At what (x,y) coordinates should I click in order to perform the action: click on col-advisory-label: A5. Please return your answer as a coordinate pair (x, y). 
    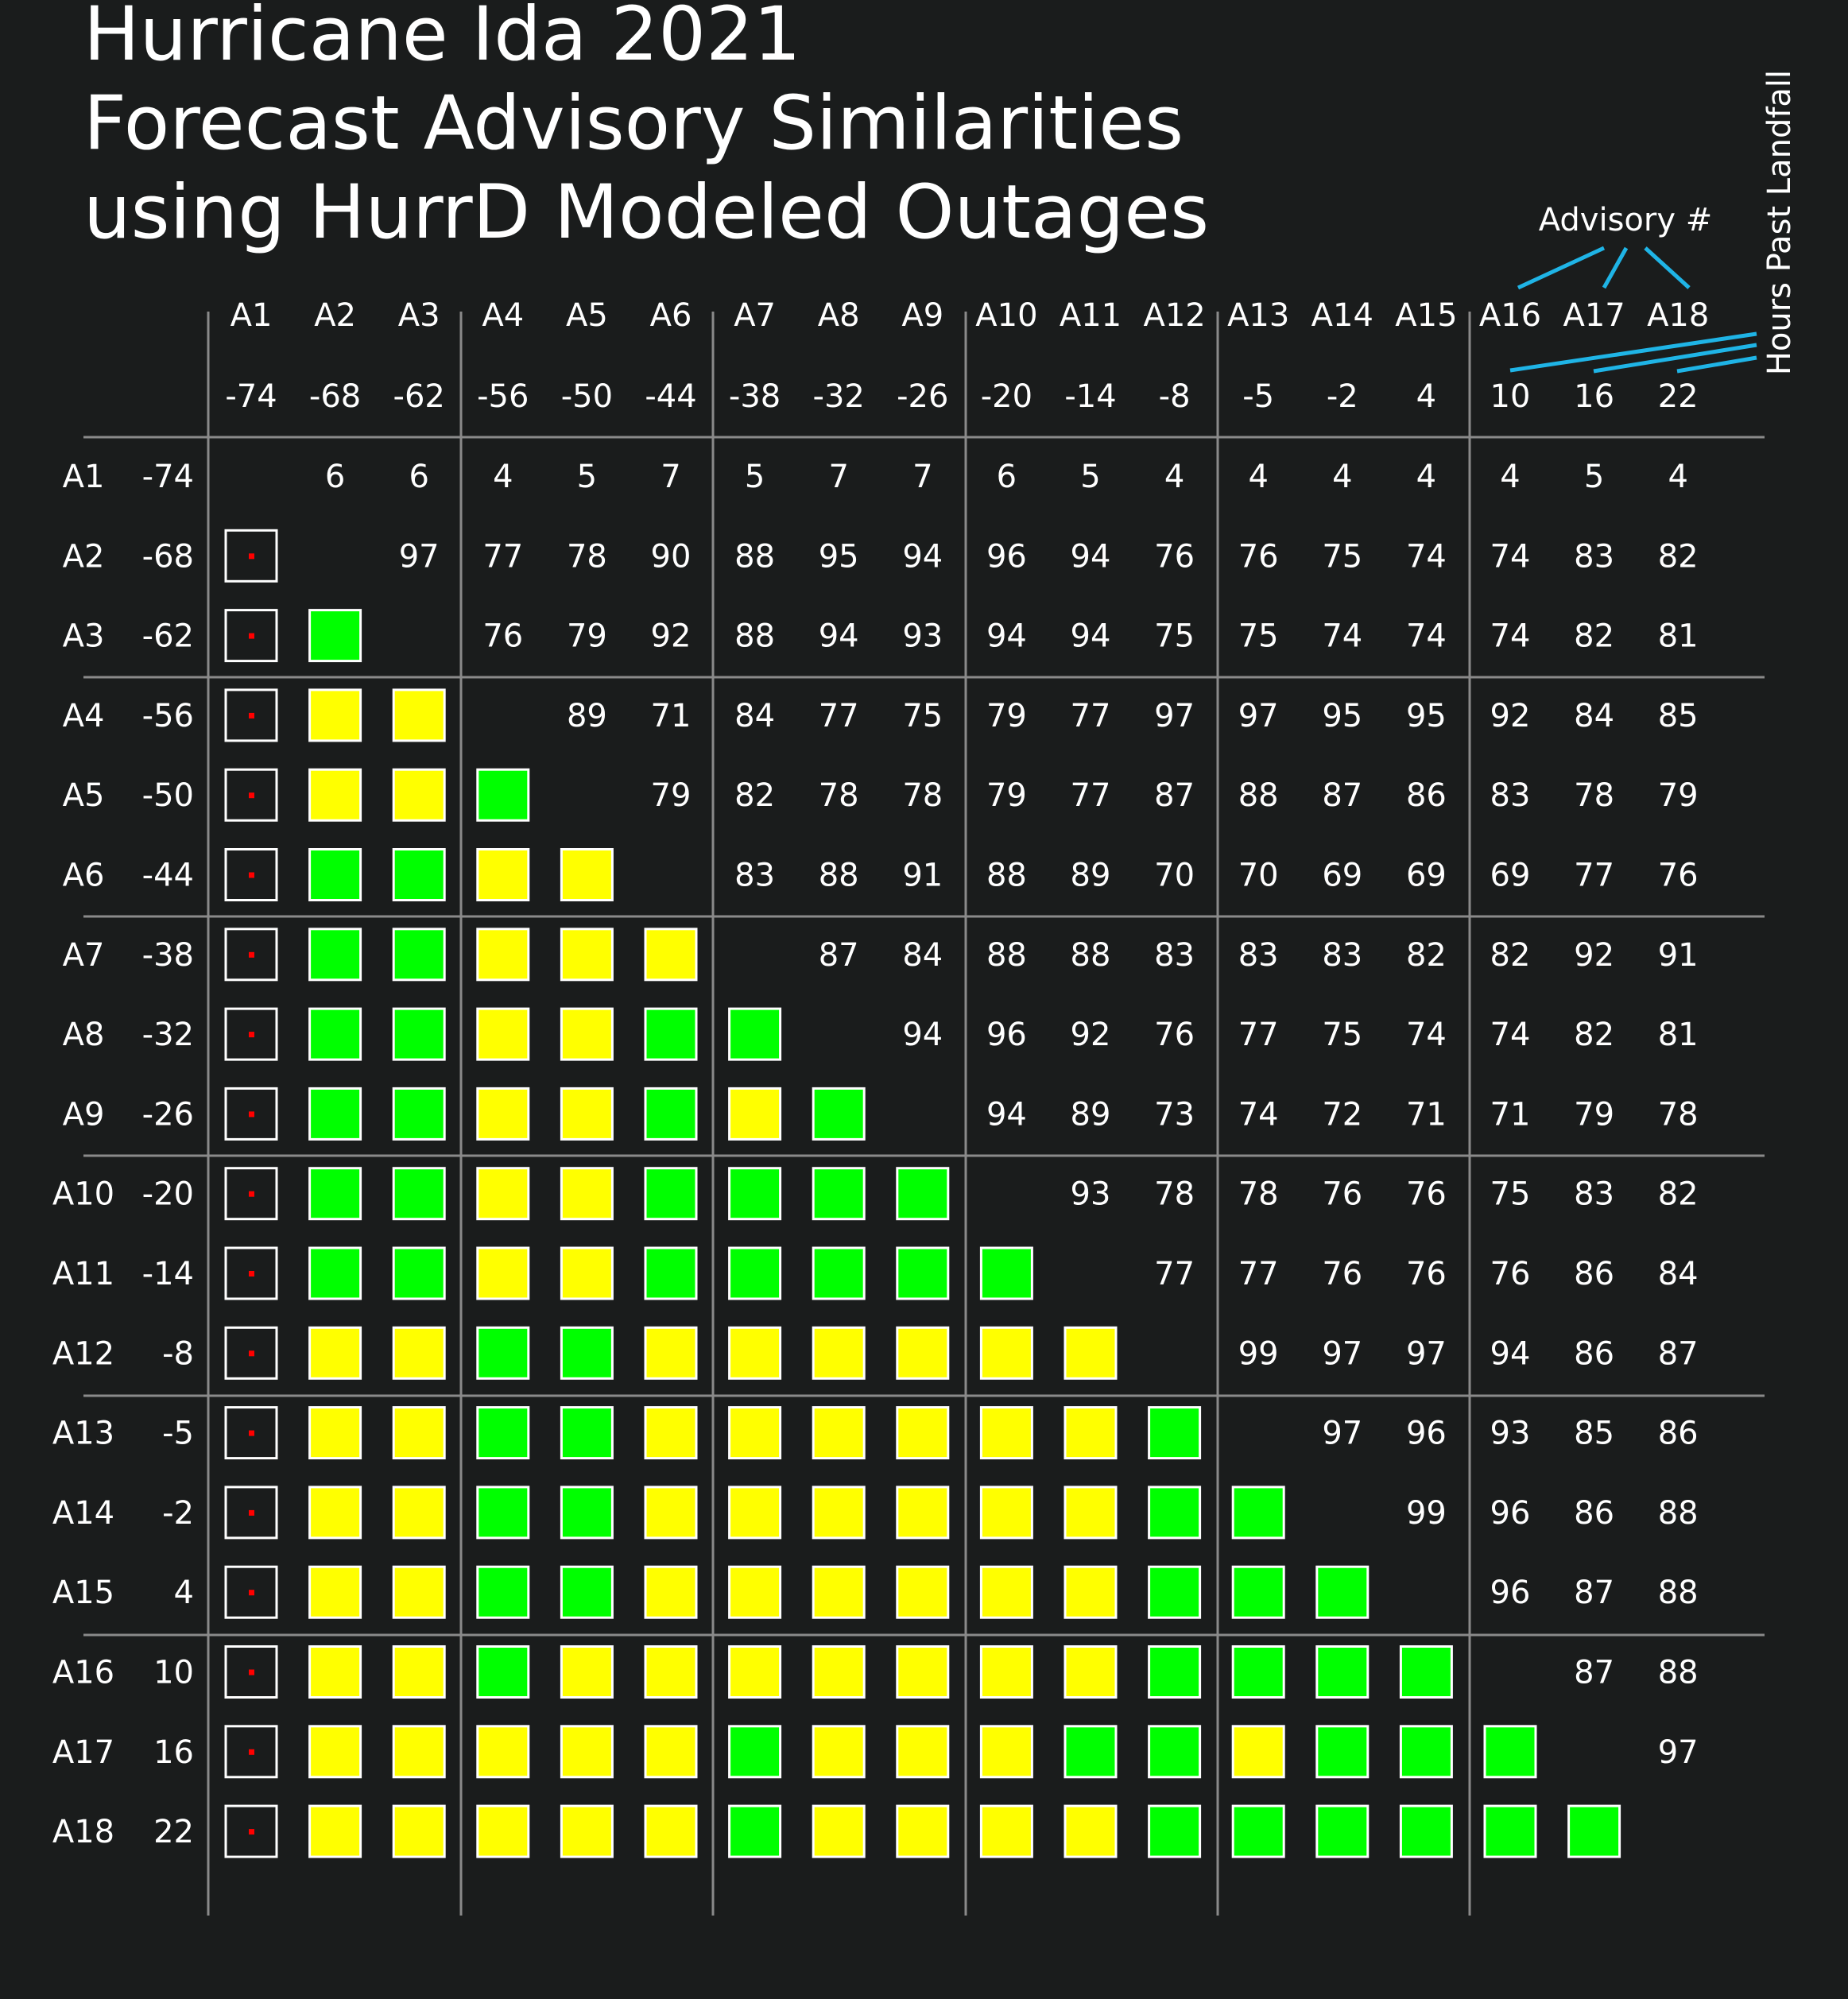
    Looking at the image, I should click on (587, 315).